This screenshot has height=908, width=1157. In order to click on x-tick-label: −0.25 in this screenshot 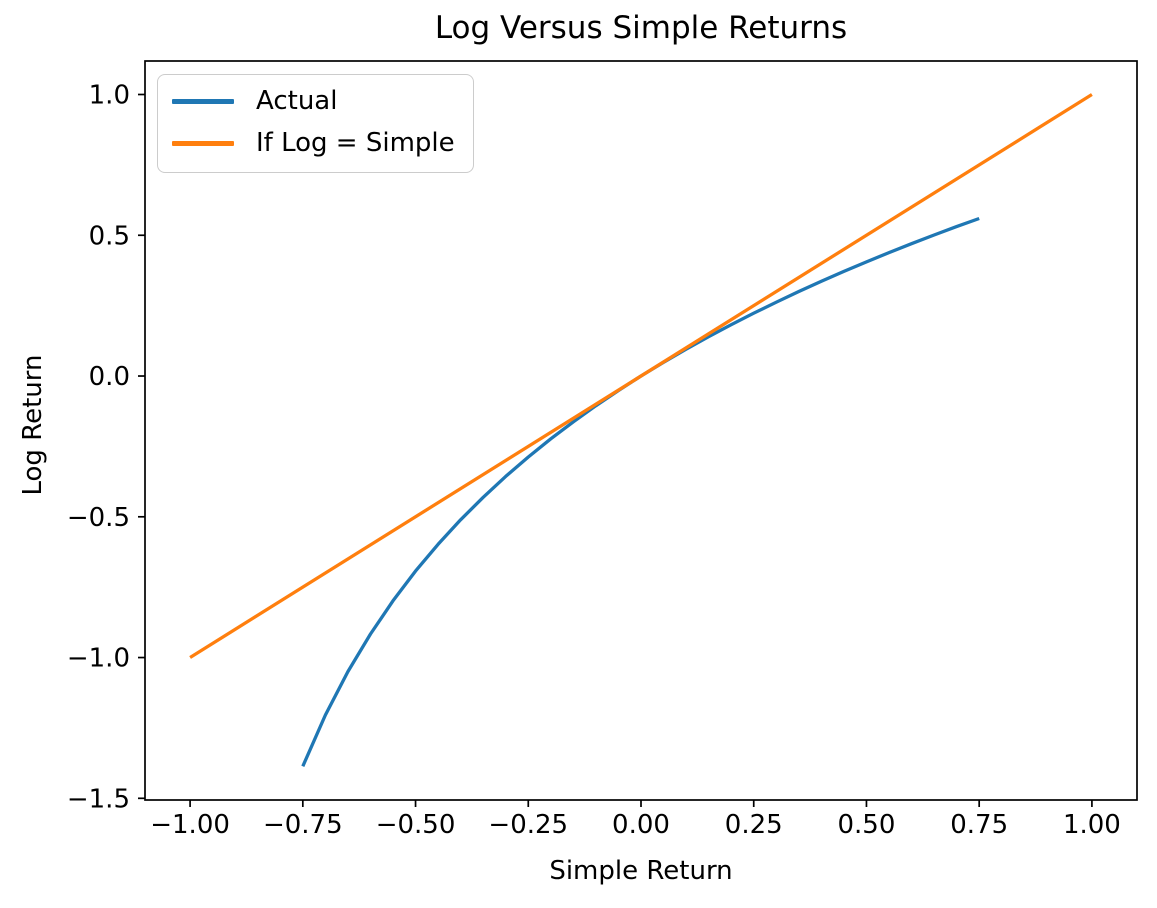, I will do `click(528, 825)`.